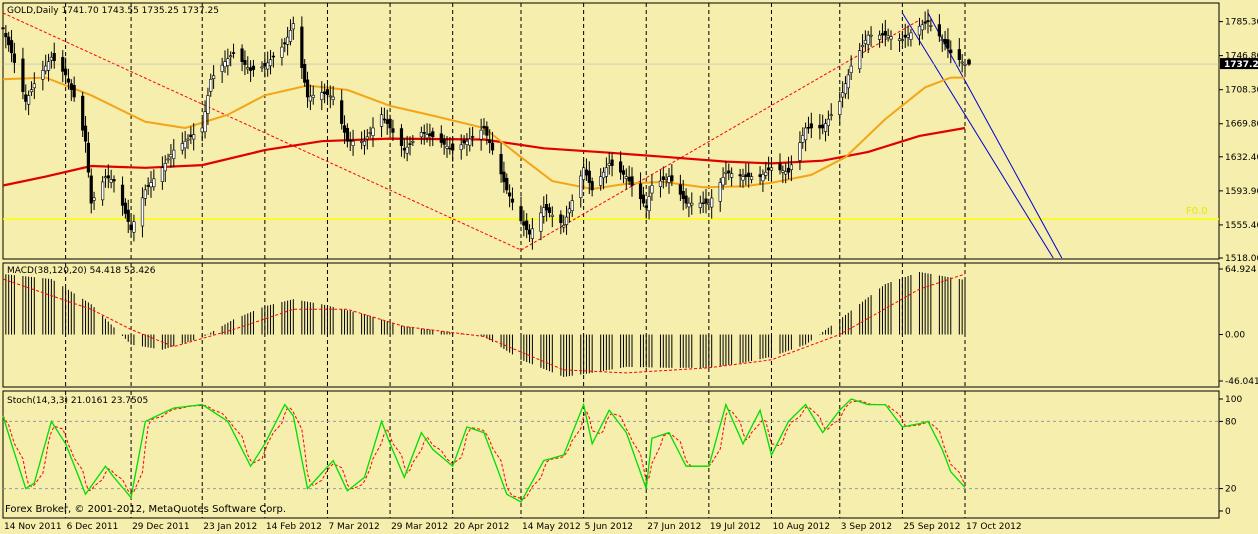 Image resolution: width=1258 pixels, height=534 pixels. What do you see at coordinates (1241, 259) in the screenshot?
I see `price-tick-label: 1518.00` at bounding box center [1241, 259].